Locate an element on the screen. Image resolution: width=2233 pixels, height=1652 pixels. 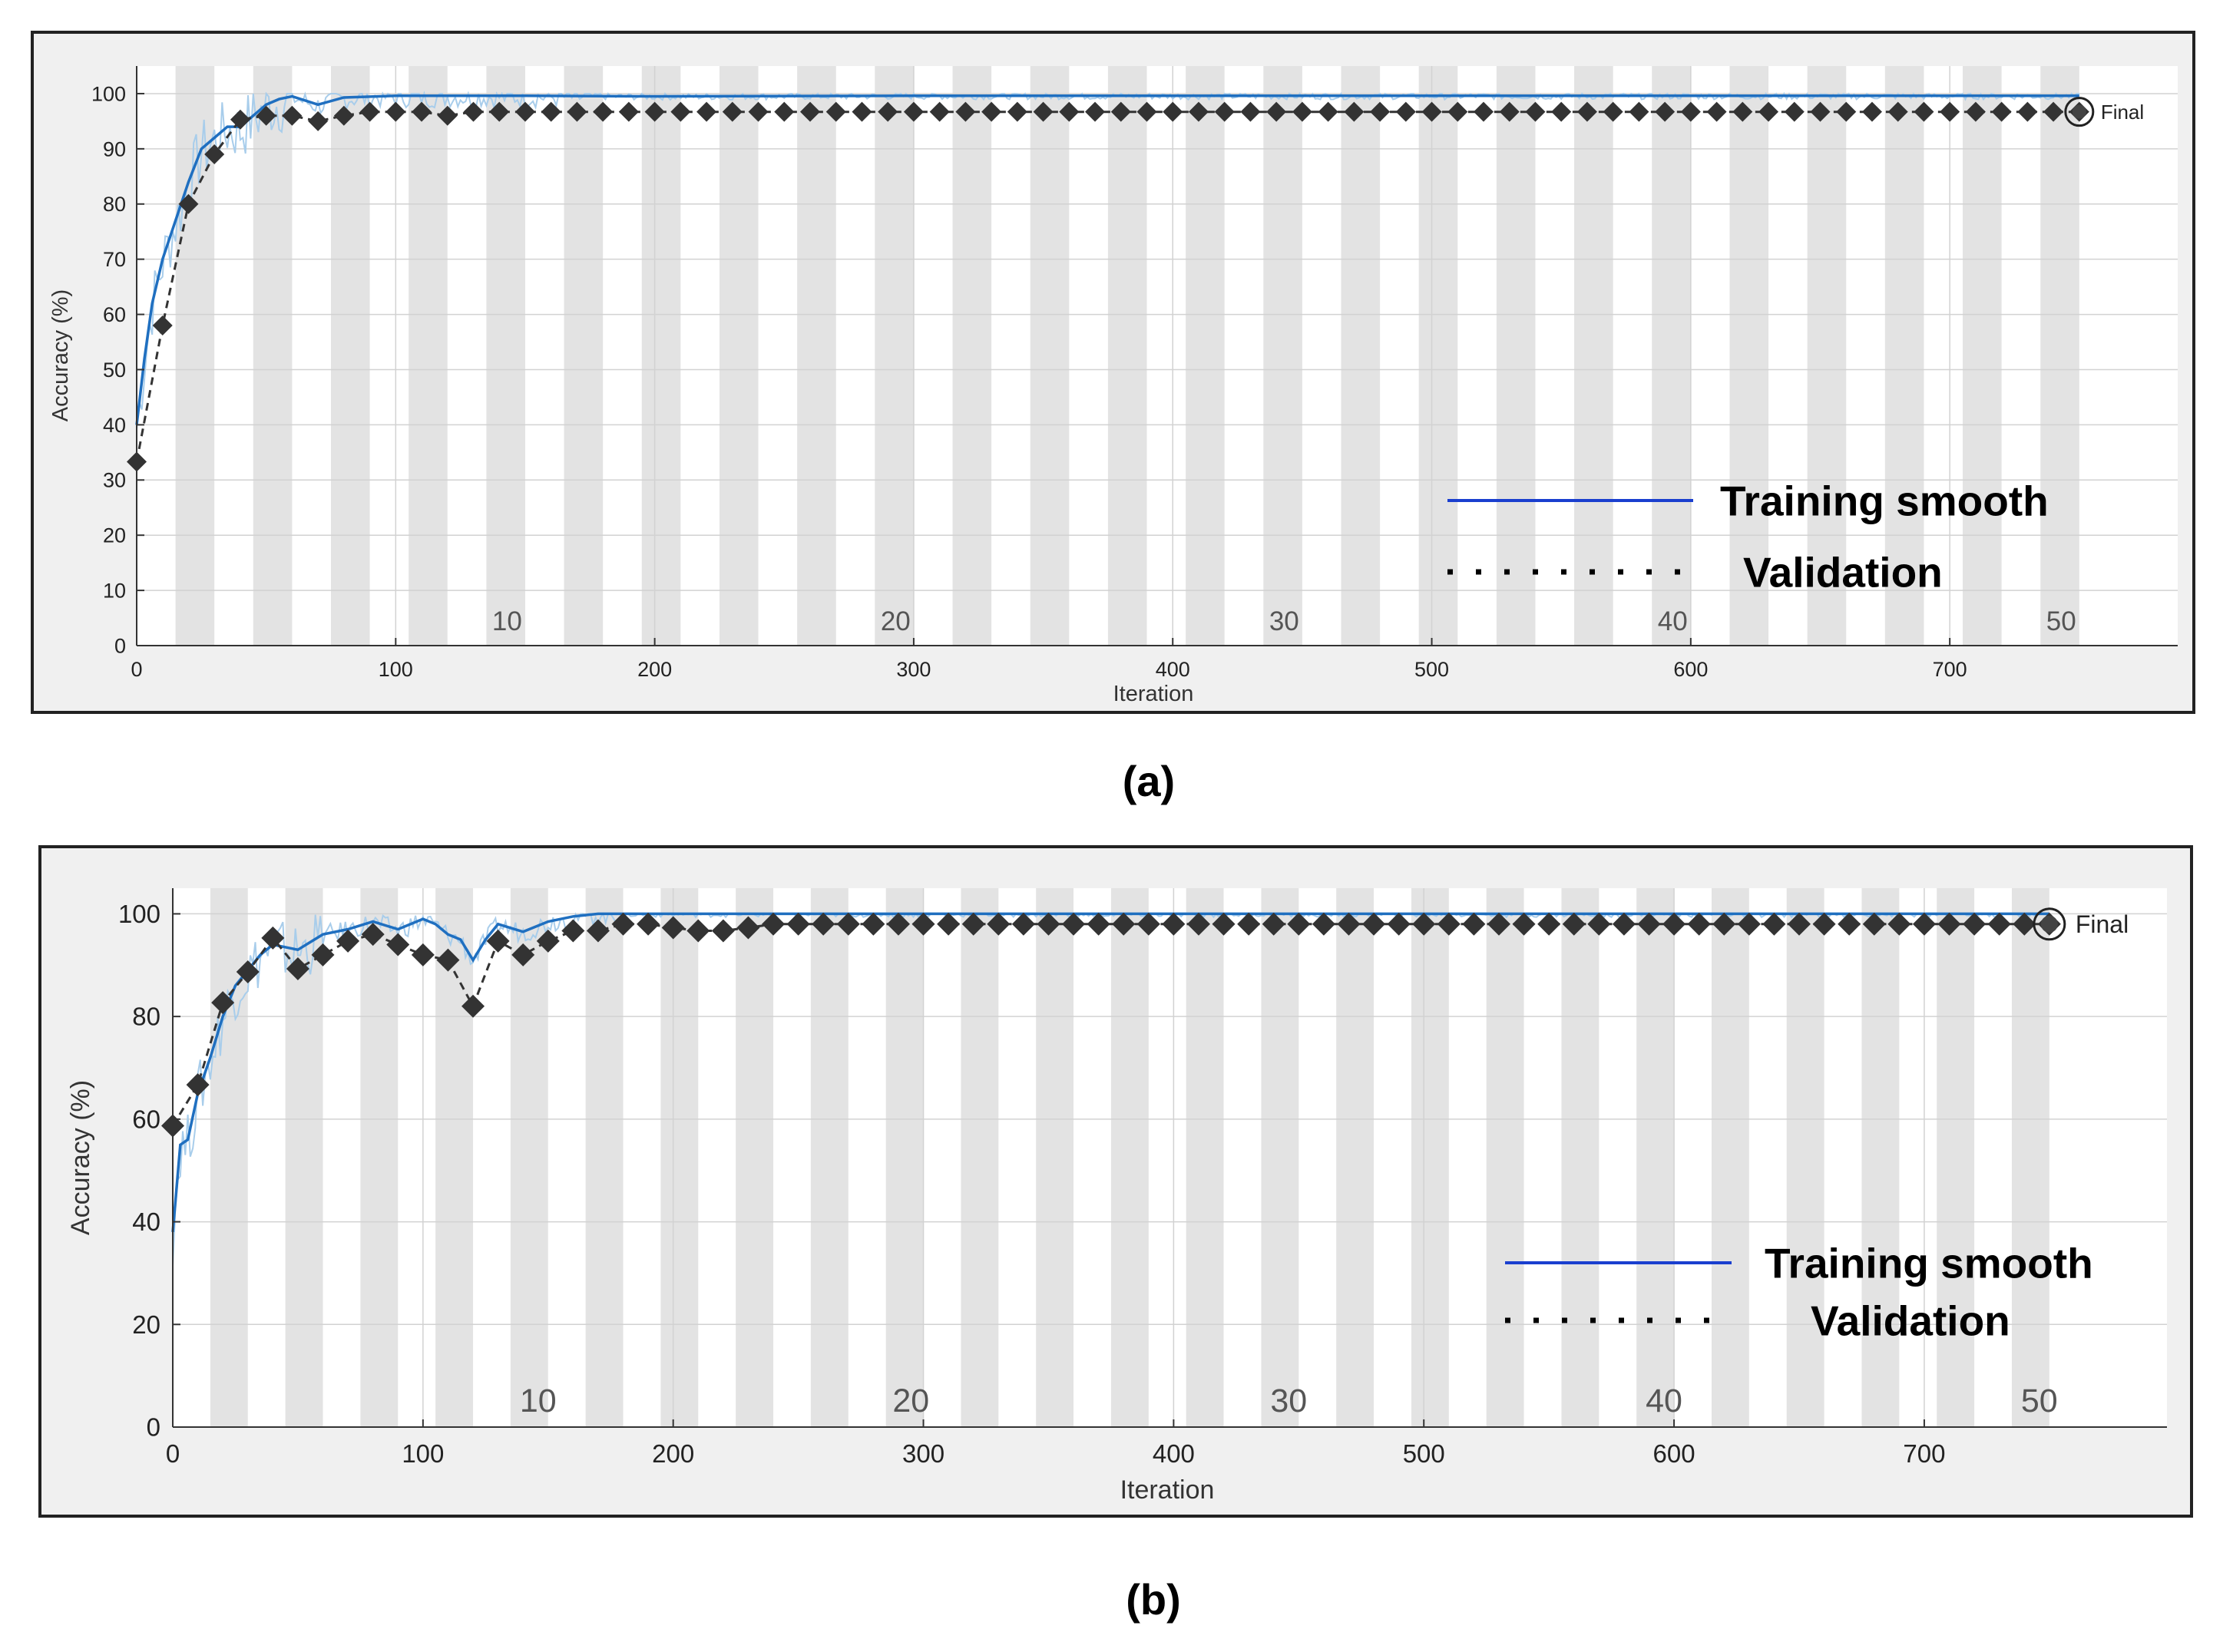
x-tick-label: 400 is located at coordinates (1173, 669).